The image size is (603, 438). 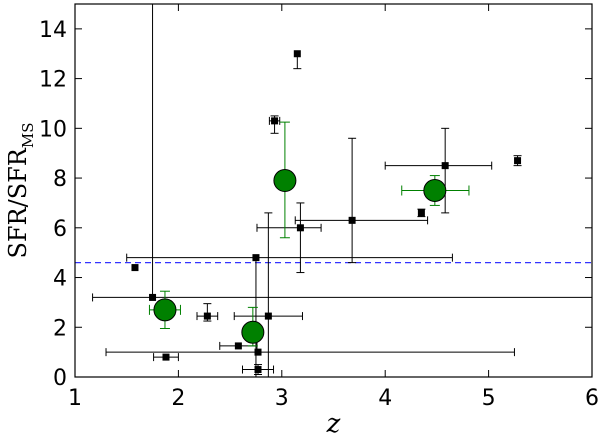 I want to click on y-tick-label: 10, so click(x=53, y=129).